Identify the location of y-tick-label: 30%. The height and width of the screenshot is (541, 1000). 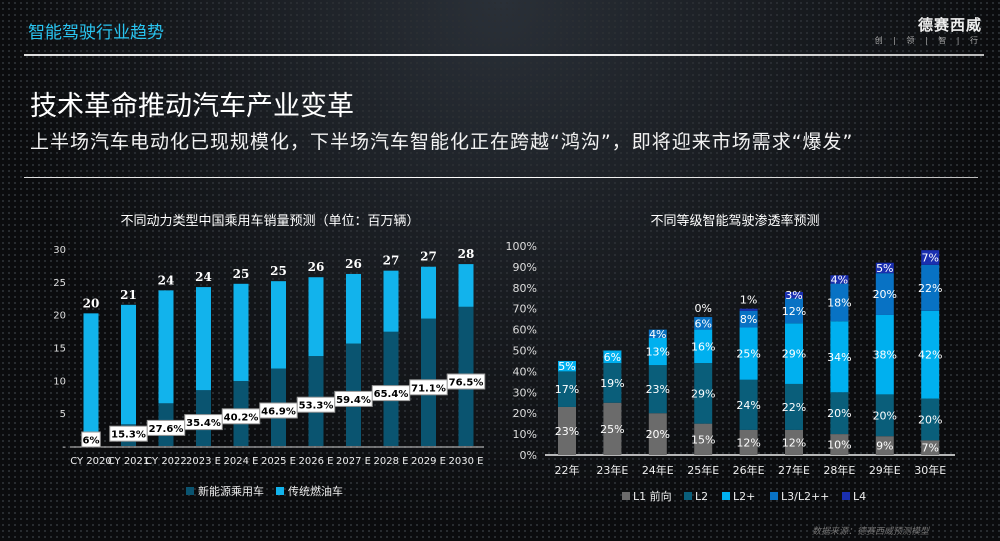
(525, 392).